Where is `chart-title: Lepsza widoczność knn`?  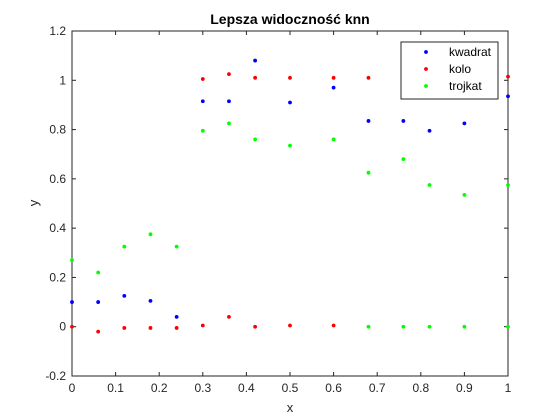
chart-title: Lepsza widoczność knn is located at coordinates (289, 19).